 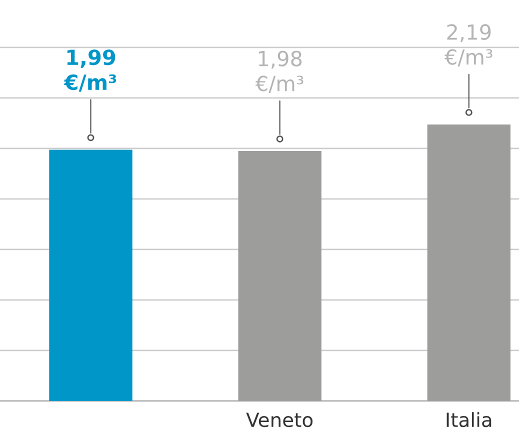 What do you see at coordinates (279, 420) in the screenshot?
I see `x-tick-label: Veneto` at bounding box center [279, 420].